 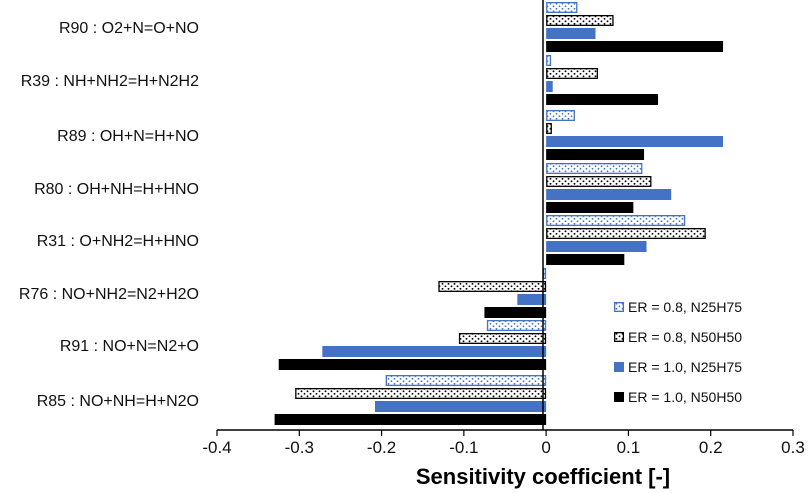 What do you see at coordinates (685, 367) in the screenshot?
I see `legend-label: ER = 1.0, N25H75` at bounding box center [685, 367].